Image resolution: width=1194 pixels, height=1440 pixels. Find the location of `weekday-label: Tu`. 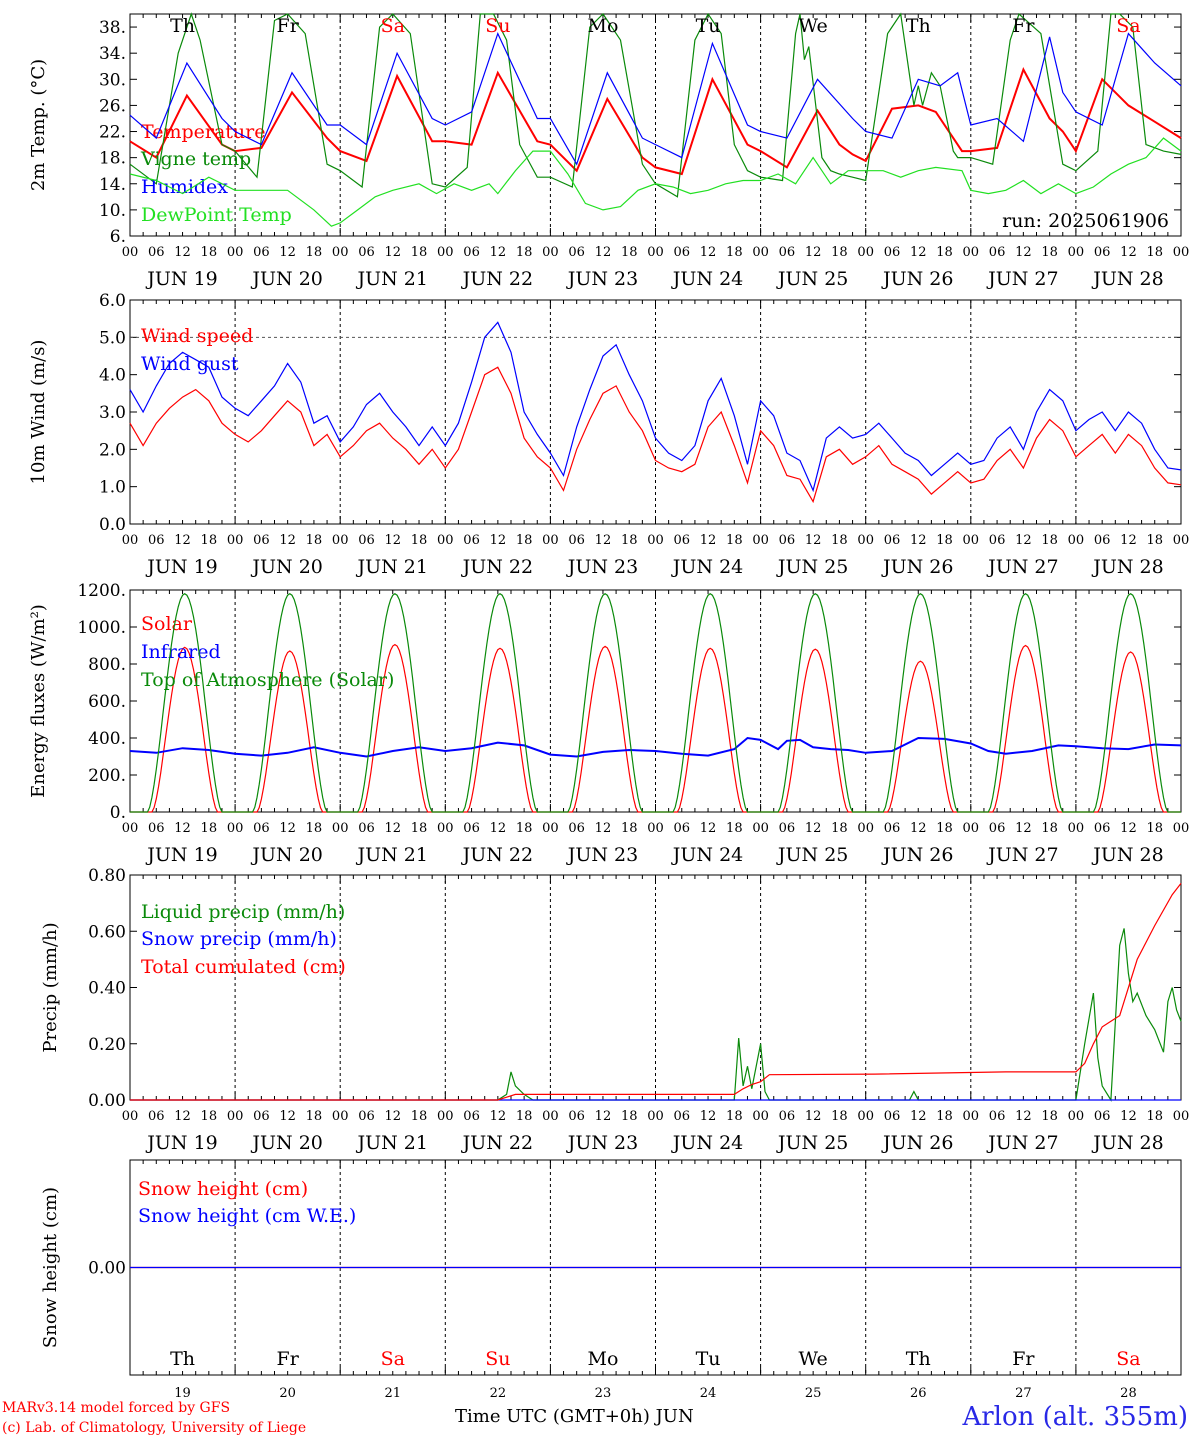

weekday-label: Tu is located at coordinates (708, 1359).